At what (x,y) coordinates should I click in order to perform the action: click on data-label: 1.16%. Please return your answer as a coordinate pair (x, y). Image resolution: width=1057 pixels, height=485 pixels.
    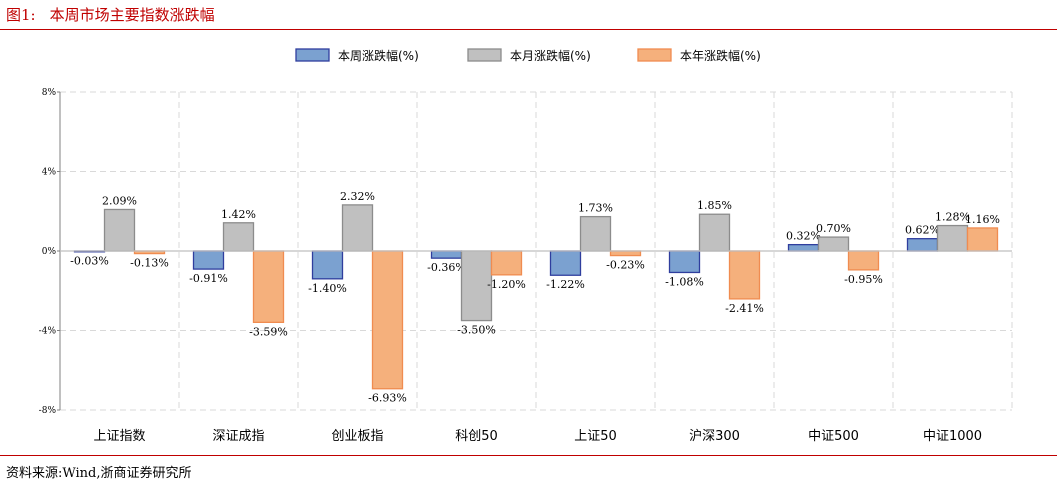
    Looking at the image, I should click on (982, 219).